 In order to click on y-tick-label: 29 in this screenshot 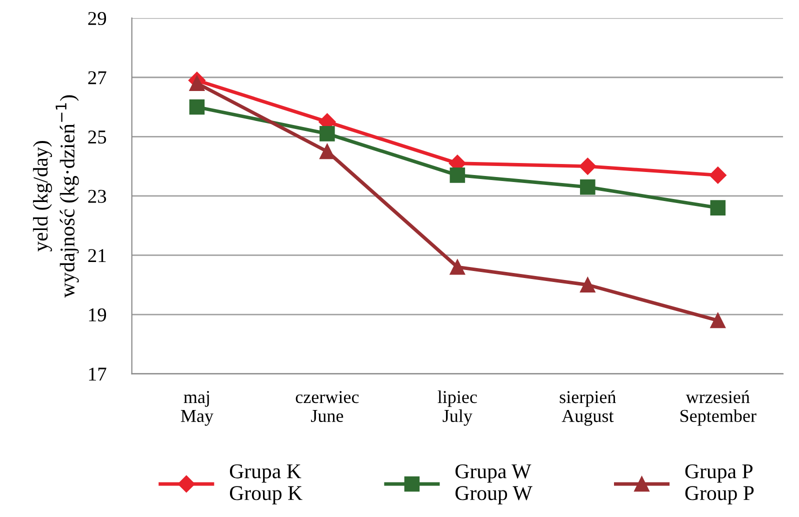, I will do `click(97, 19)`.